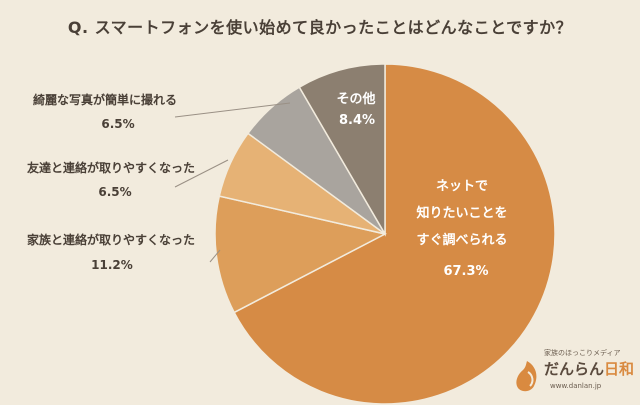  What do you see at coordinates (357, 120) in the screenshot?
I see `value-other: 8.4%` at bounding box center [357, 120].